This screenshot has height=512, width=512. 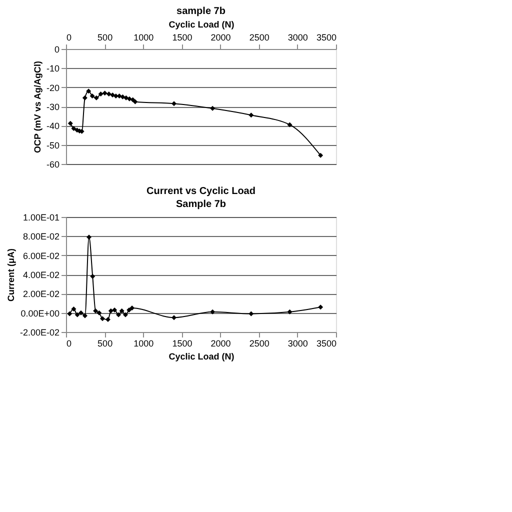 What do you see at coordinates (41, 275) in the screenshot?
I see `y-tick-label: 4.00E-02` at bounding box center [41, 275].